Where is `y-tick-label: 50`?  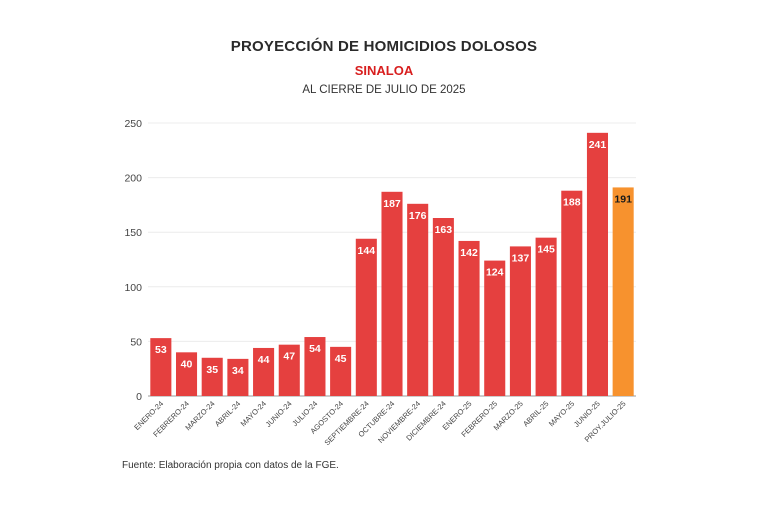 y-tick-label: 50 is located at coordinates (136, 342).